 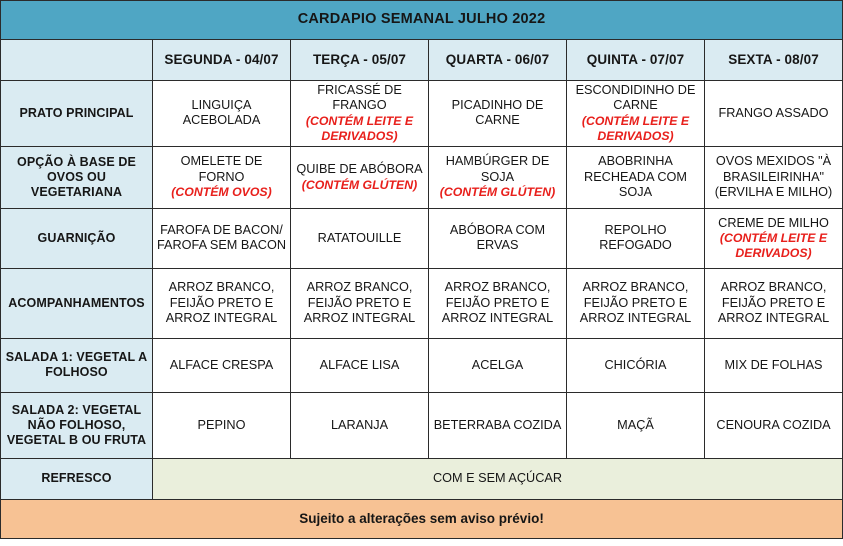 I want to click on menu-cell: CHICÓRIA, so click(x=635, y=365).